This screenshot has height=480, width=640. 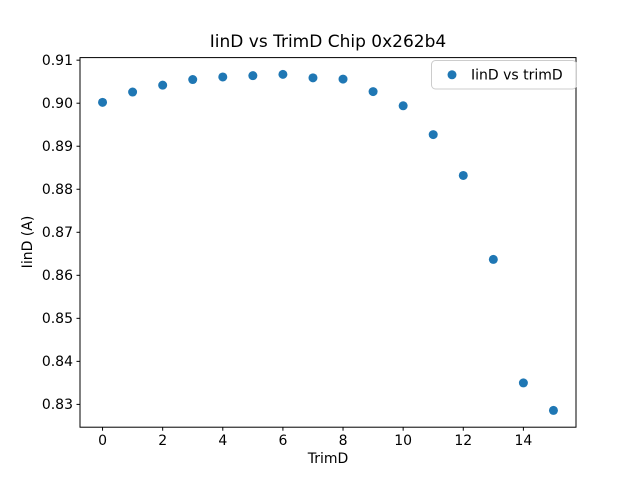 I want to click on x-axis-label: TrimD, so click(x=328, y=459).